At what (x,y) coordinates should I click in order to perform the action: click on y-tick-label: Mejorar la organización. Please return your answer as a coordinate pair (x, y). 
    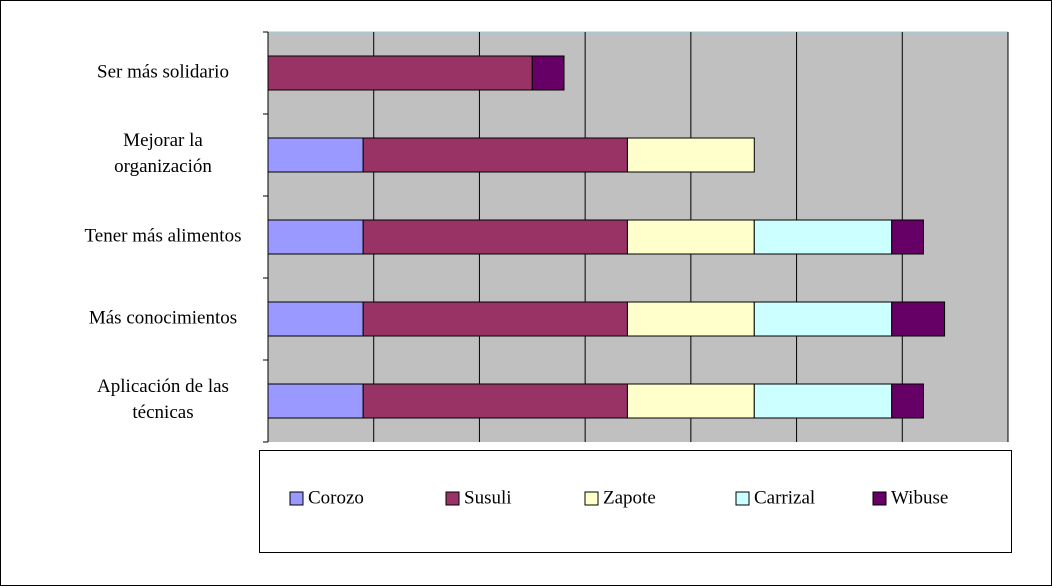
    Looking at the image, I should click on (163, 153).